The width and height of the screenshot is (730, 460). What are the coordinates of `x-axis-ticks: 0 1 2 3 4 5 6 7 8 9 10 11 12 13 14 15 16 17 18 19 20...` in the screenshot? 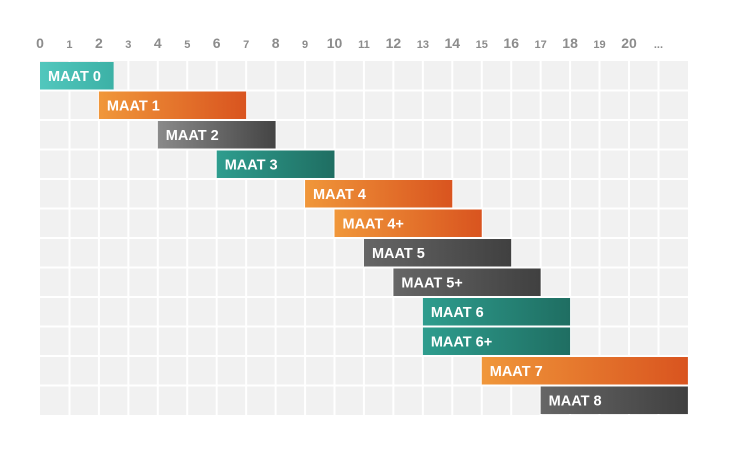 It's located at (349, 43).